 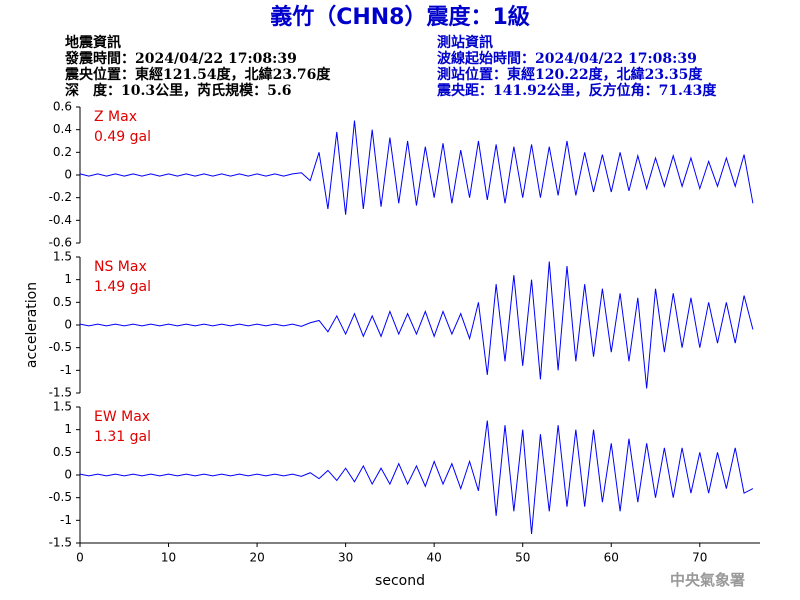 What do you see at coordinates (400, 581) in the screenshot?
I see `x-axis-label: second` at bounding box center [400, 581].